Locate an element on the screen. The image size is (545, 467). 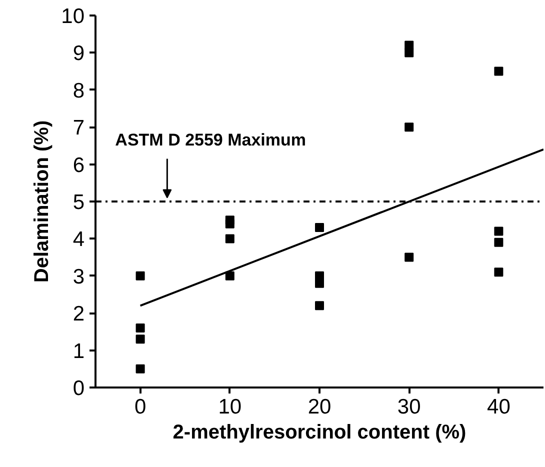
y-tick-label: 0 is located at coordinates (78, 388).